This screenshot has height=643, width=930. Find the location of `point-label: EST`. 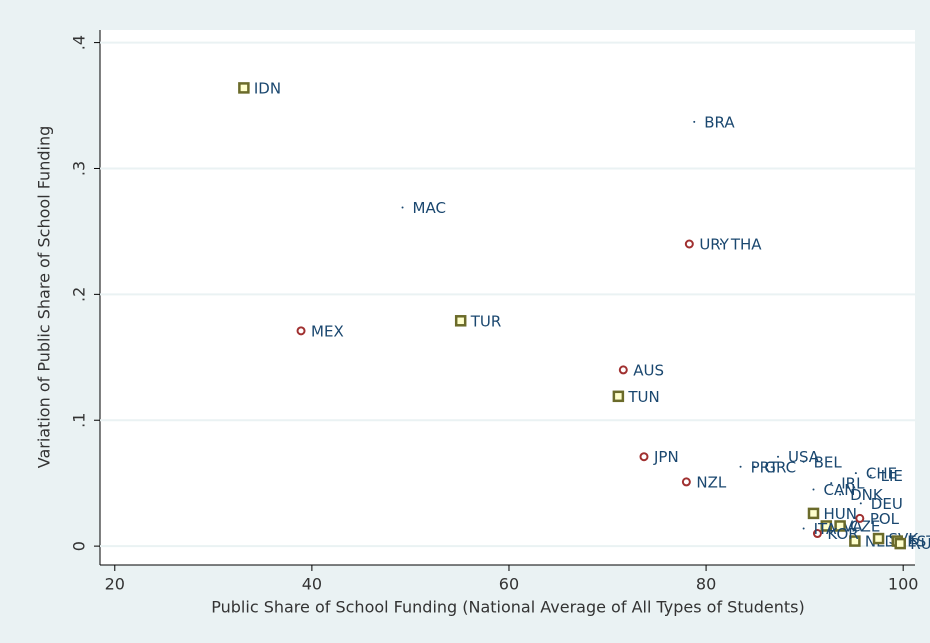

point-label: EST is located at coordinates (918, 542).